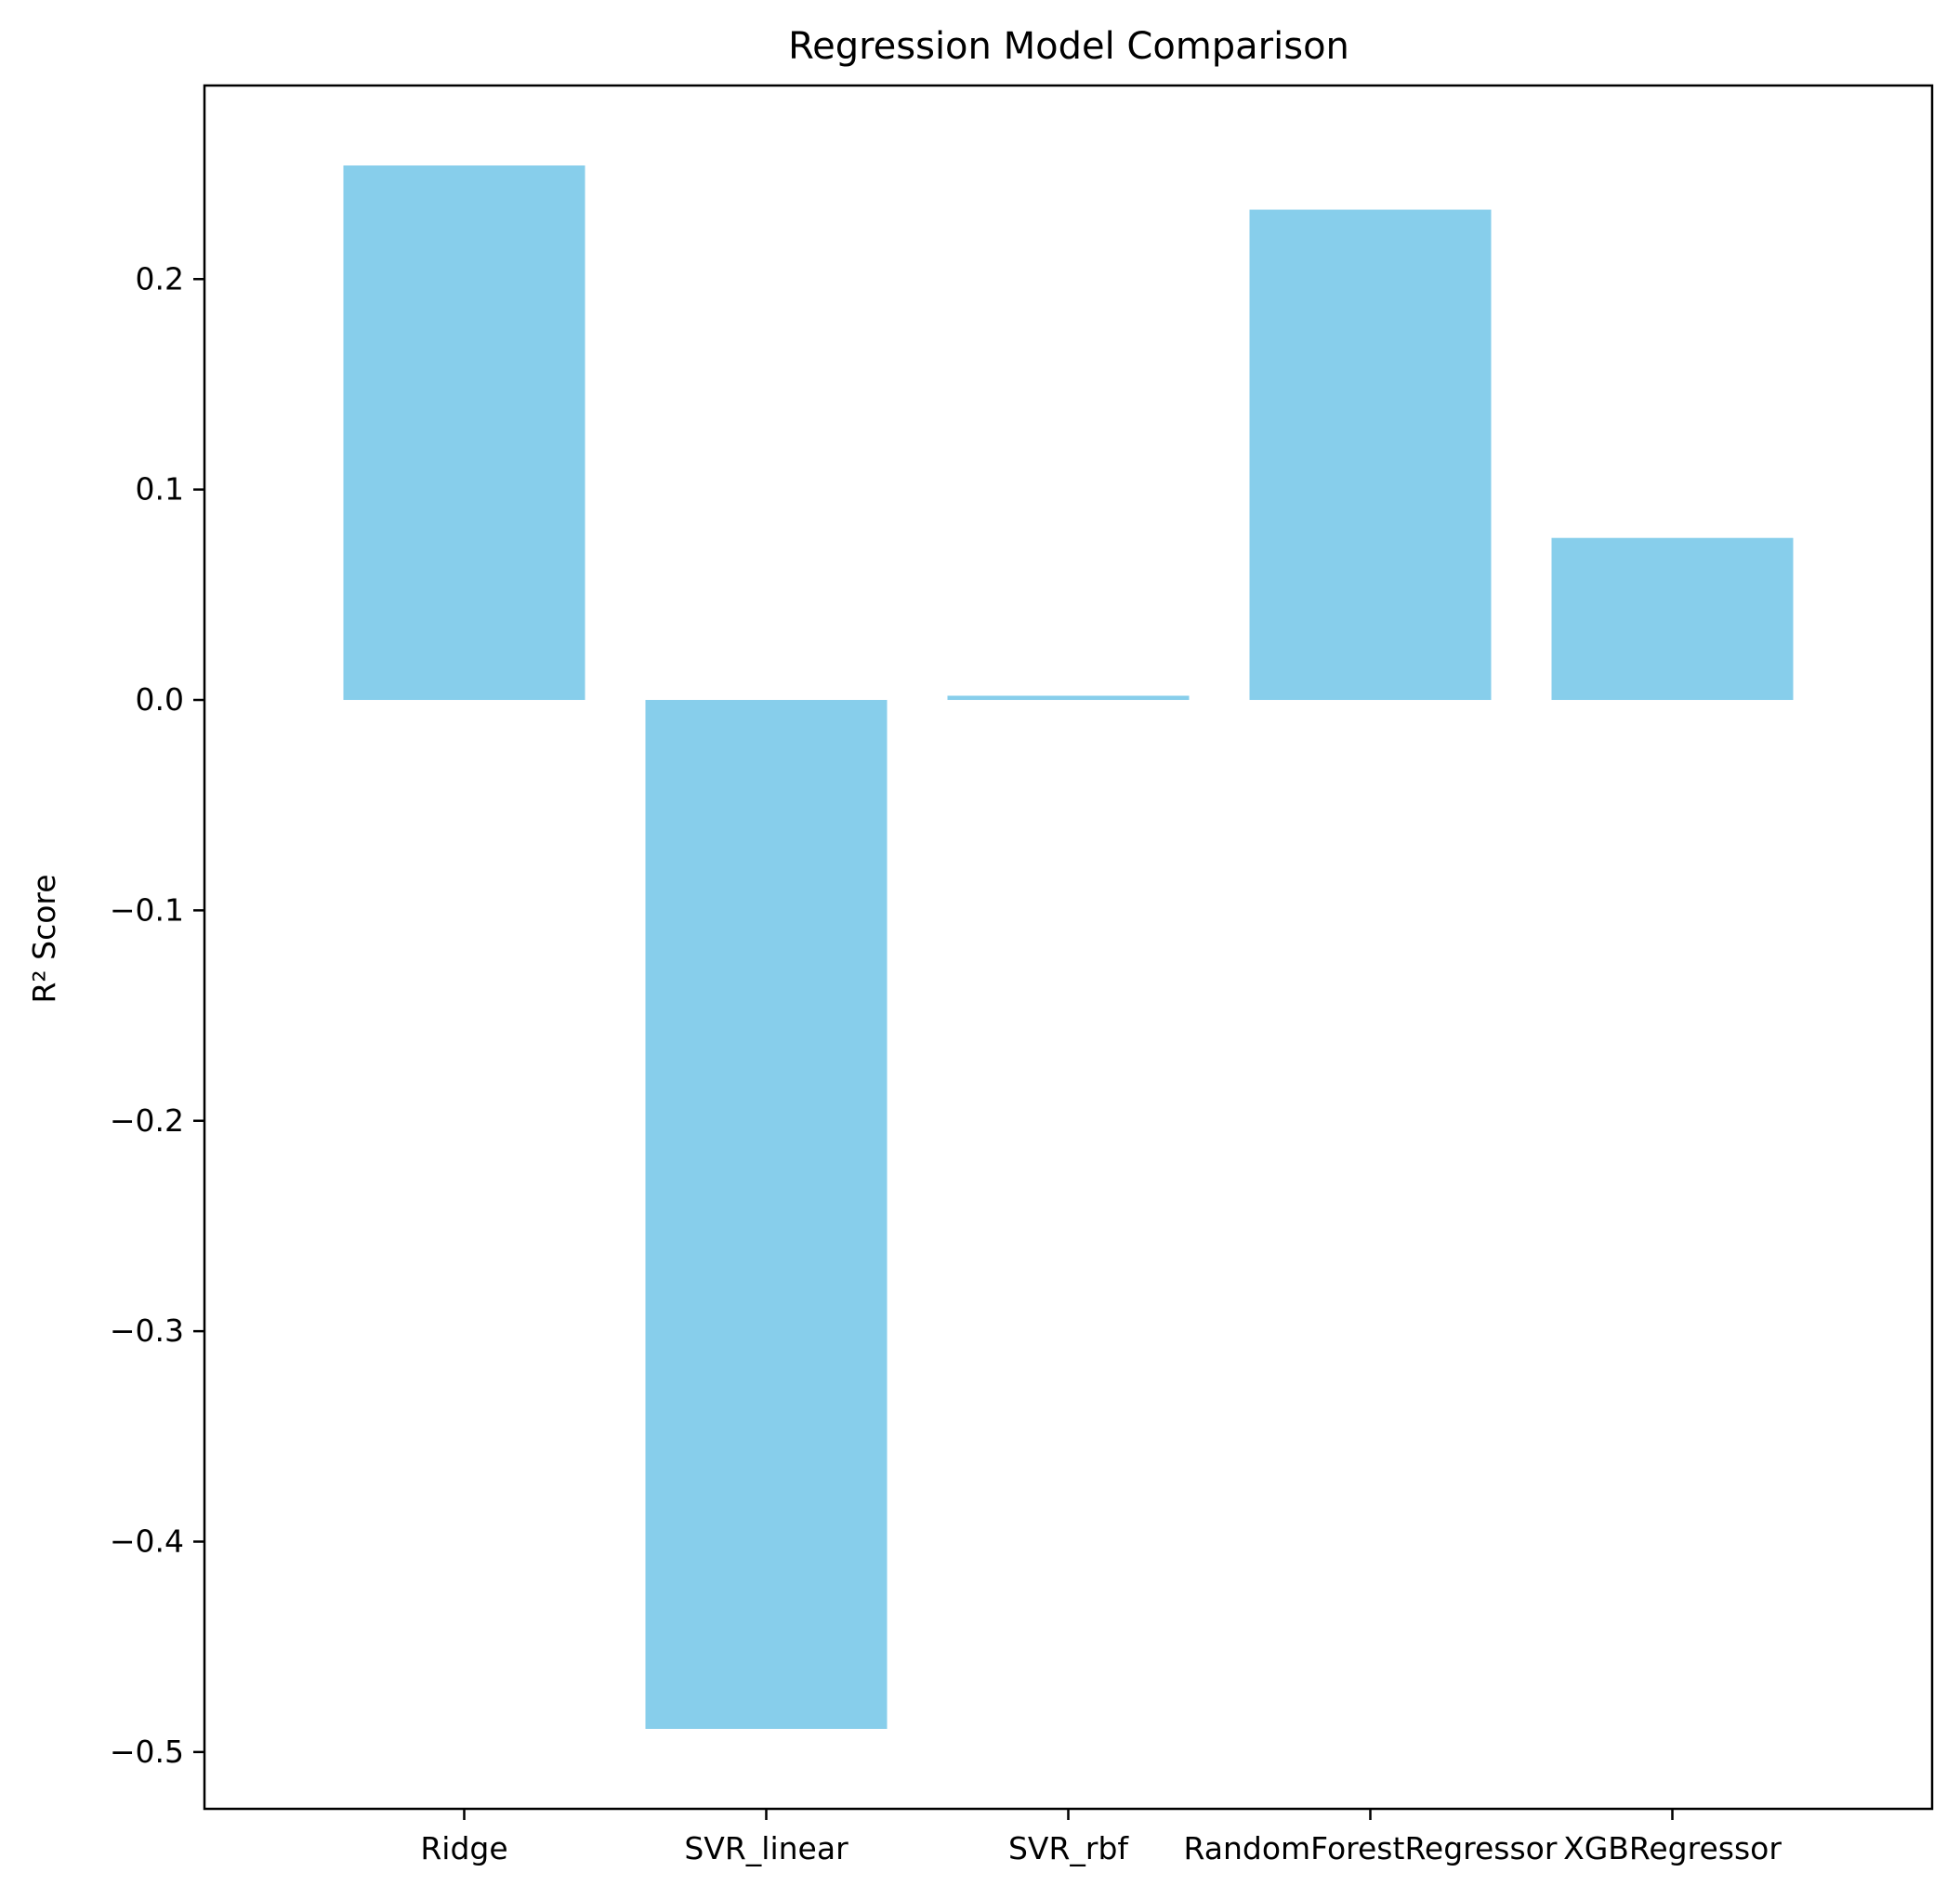 The width and height of the screenshot is (1960, 1899). I want to click on y-tick-label: 0.1, so click(160, 489).